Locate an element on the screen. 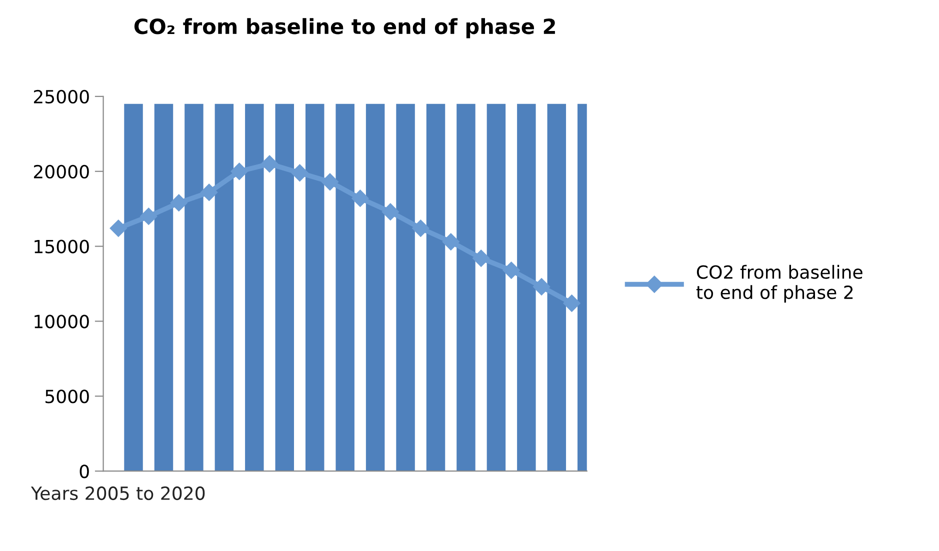 The image size is (939, 551). chart-title: CO₂ from baseline to end of phase 2 is located at coordinates (344, 28).